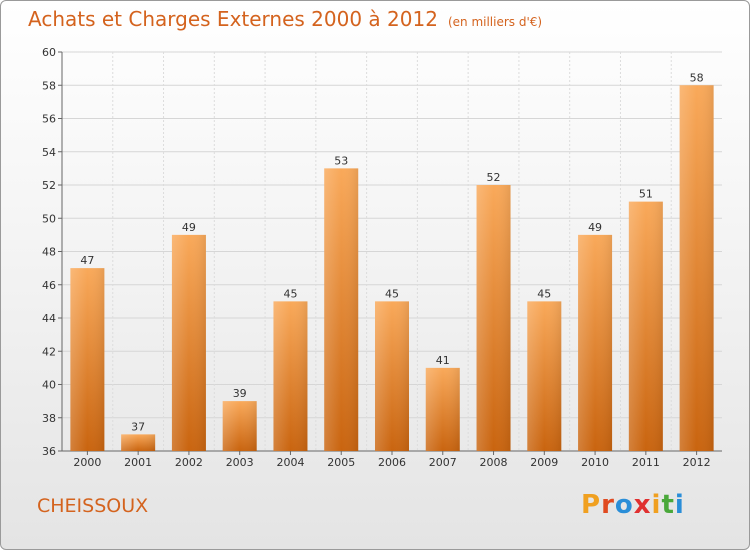 The height and width of the screenshot is (550, 750). Describe the element at coordinates (49, 451) in the screenshot. I see `y-tick-label: 36` at that location.